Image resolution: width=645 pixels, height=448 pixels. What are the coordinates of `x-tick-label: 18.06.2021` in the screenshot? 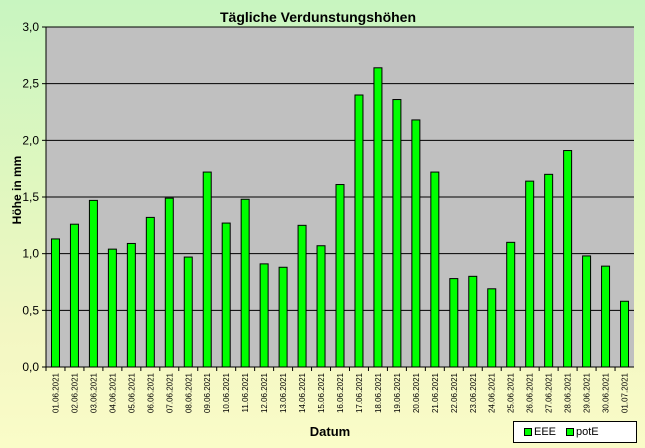 It's located at (378, 392).